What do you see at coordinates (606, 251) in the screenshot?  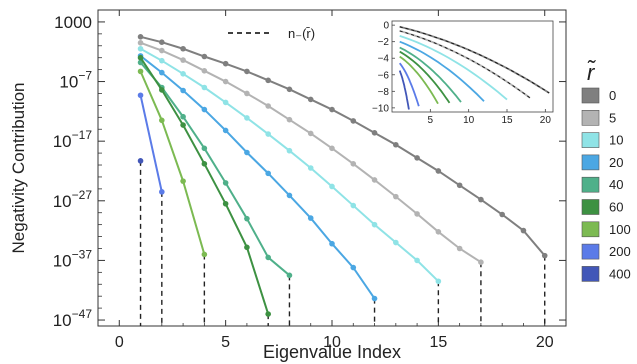 I see `legend-item-200: 200` at bounding box center [606, 251].